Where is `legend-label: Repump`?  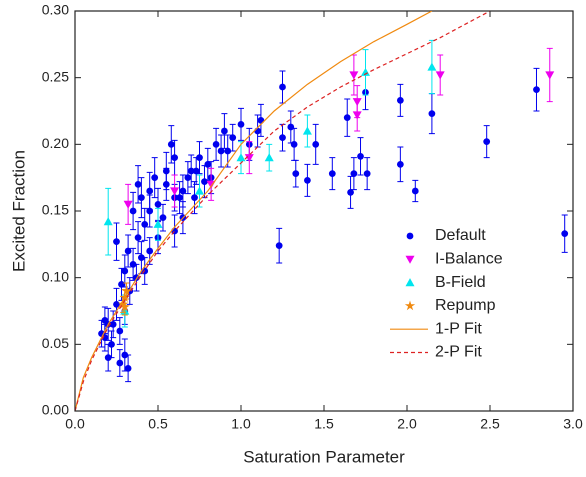
legend-label: Repump is located at coordinates (465, 305).